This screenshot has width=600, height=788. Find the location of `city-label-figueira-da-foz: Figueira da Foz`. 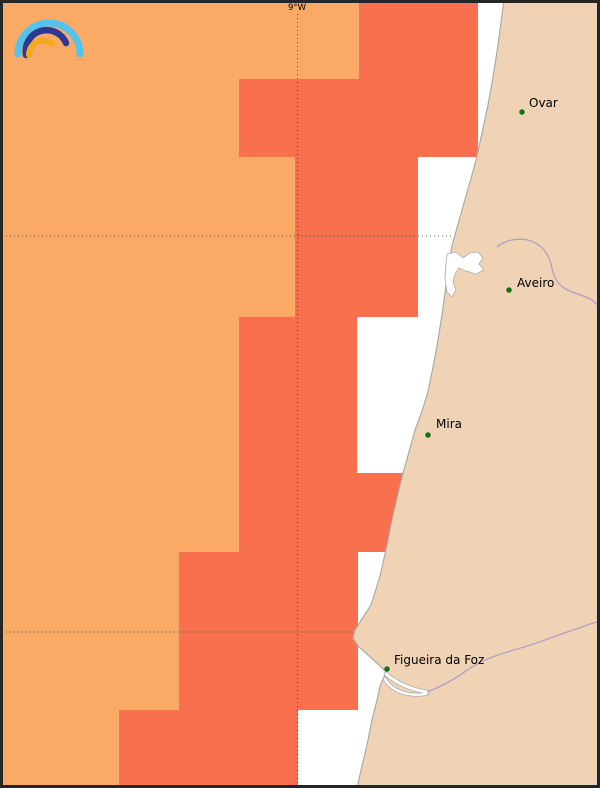

city-label-figueira-da-foz: Figueira da Foz is located at coordinates (439, 660).